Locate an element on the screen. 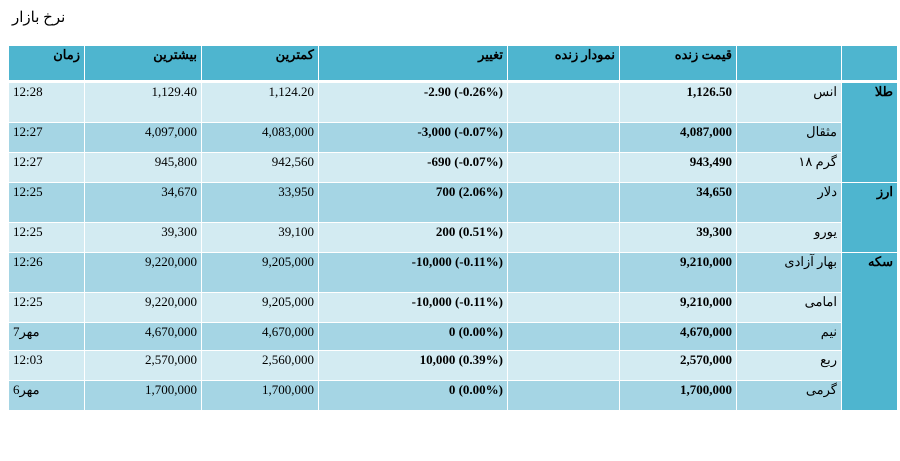 The image size is (900, 461). change-cell: -2.90 (-0.26%) is located at coordinates (413, 102).